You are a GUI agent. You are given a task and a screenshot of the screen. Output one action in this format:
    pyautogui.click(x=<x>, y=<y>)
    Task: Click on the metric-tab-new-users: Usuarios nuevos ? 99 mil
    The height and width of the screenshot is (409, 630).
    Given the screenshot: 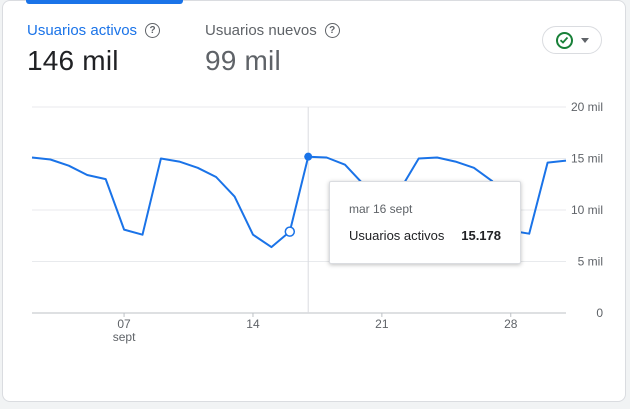 What is the action you would take?
    pyautogui.click(x=272, y=49)
    